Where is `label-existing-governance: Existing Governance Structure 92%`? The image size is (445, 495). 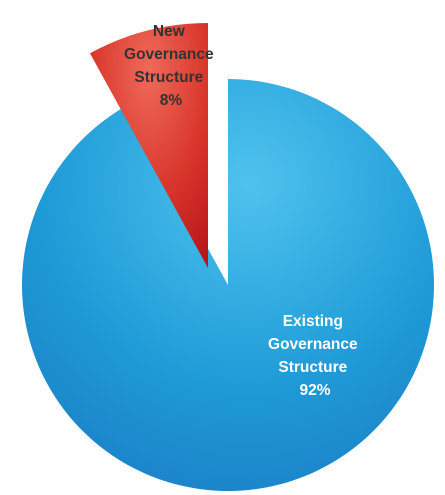 label-existing-governance: Existing Governance Structure 92% is located at coordinates (315, 356).